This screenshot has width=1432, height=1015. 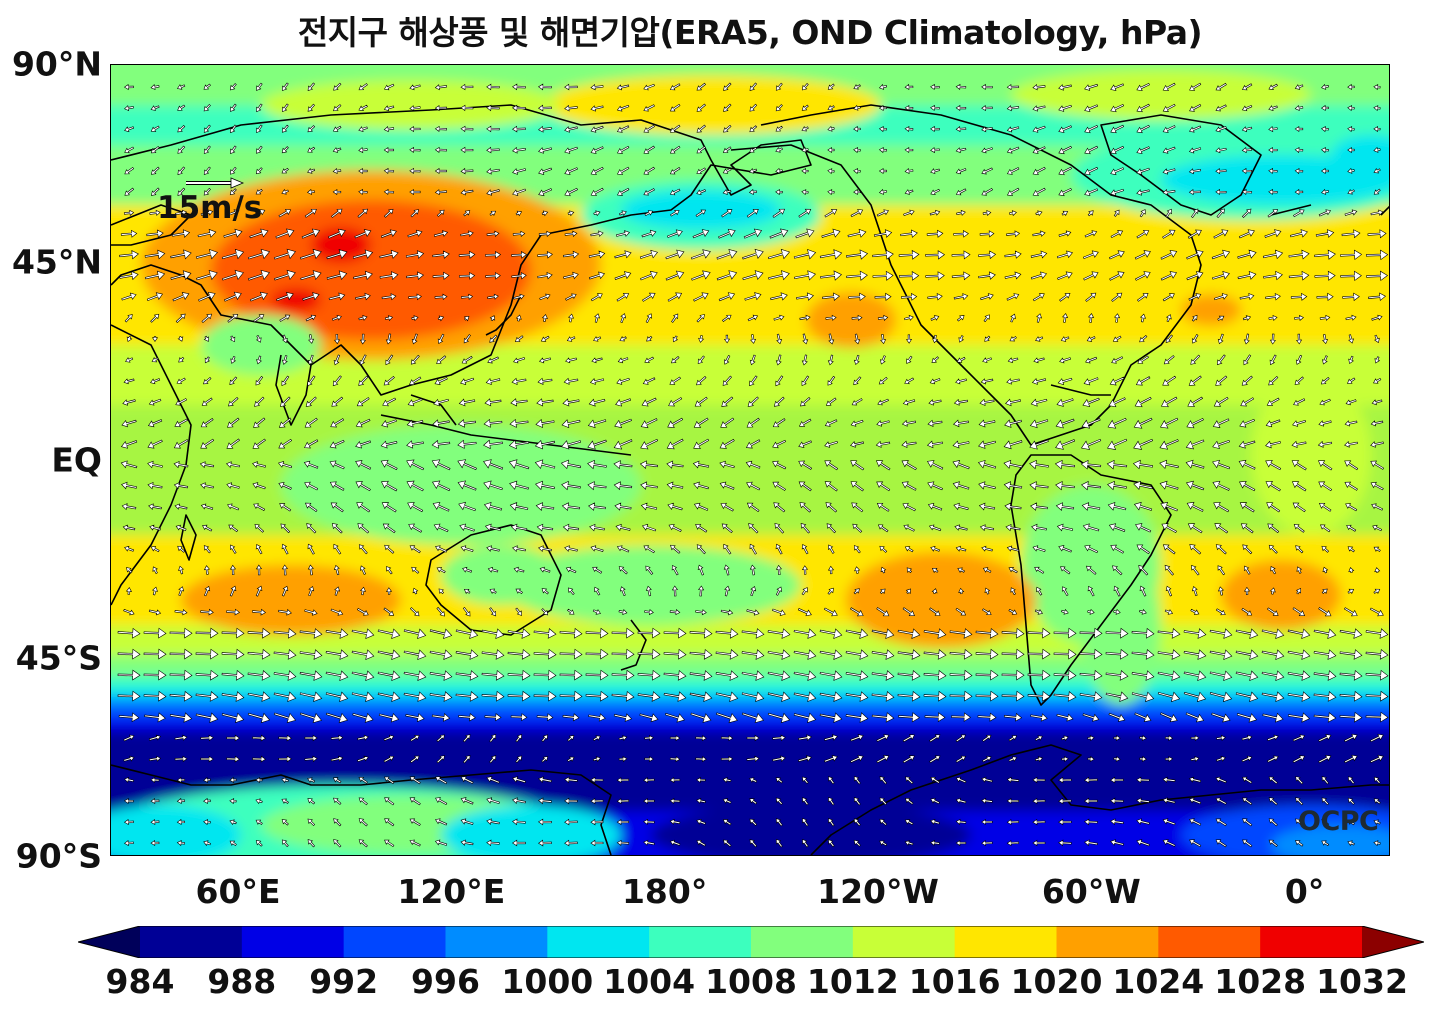 I want to click on lon-tick-label: 120°E, so click(x=451, y=891).